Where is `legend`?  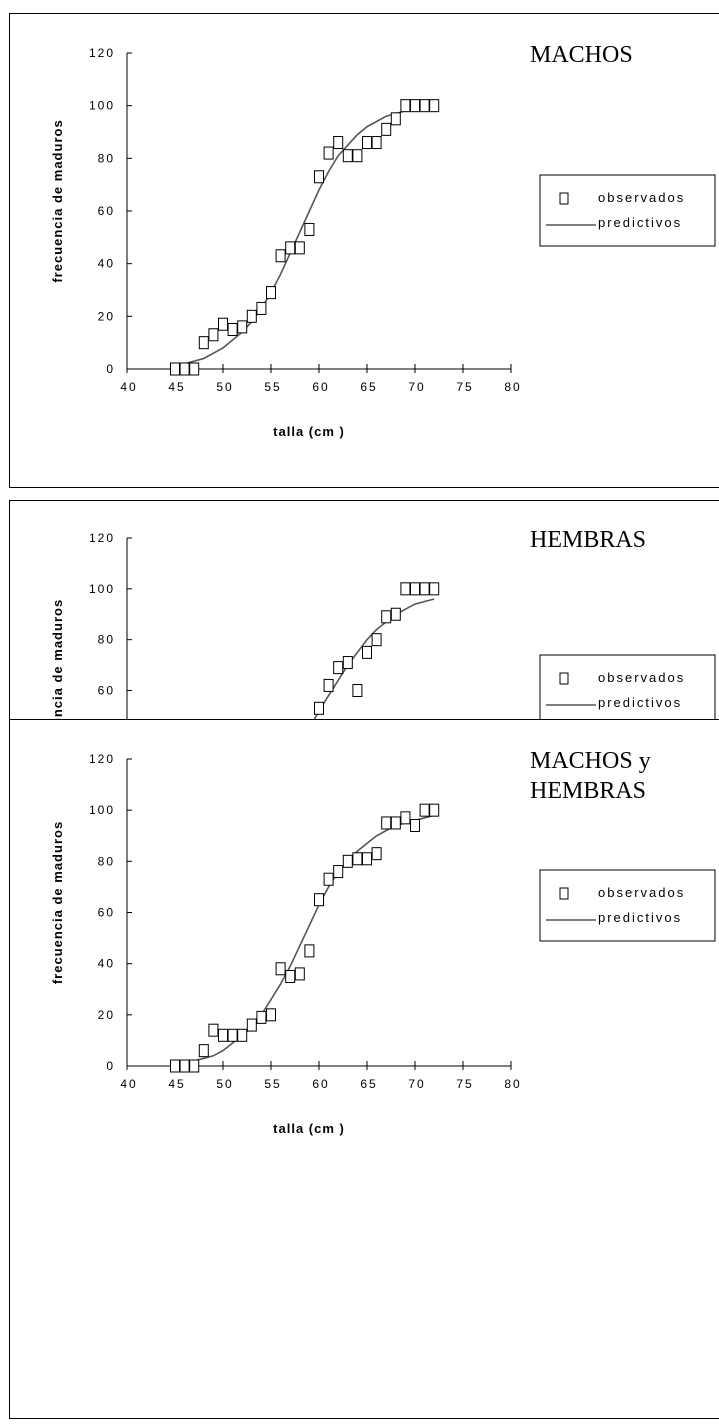
legend is located at coordinates (627, 905).